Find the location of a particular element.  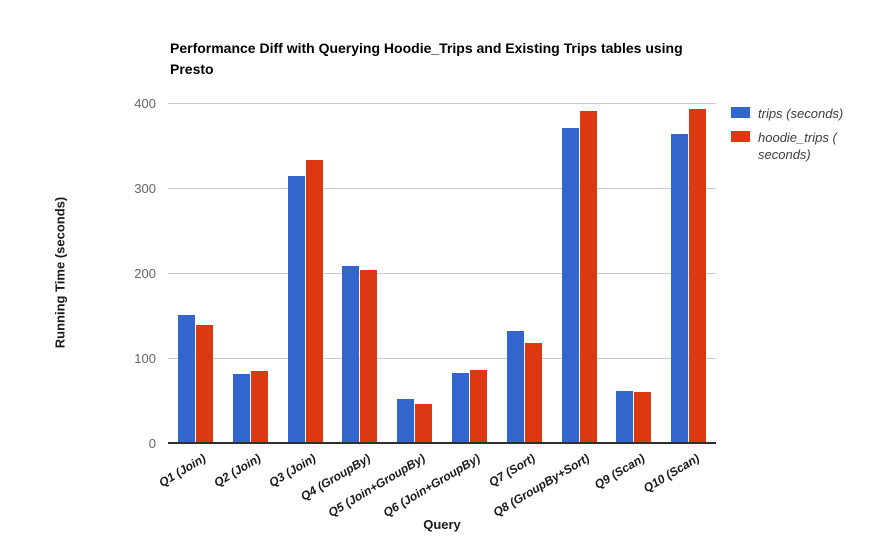

bar-hoodie-trips-q7 is located at coordinates (533, 392).